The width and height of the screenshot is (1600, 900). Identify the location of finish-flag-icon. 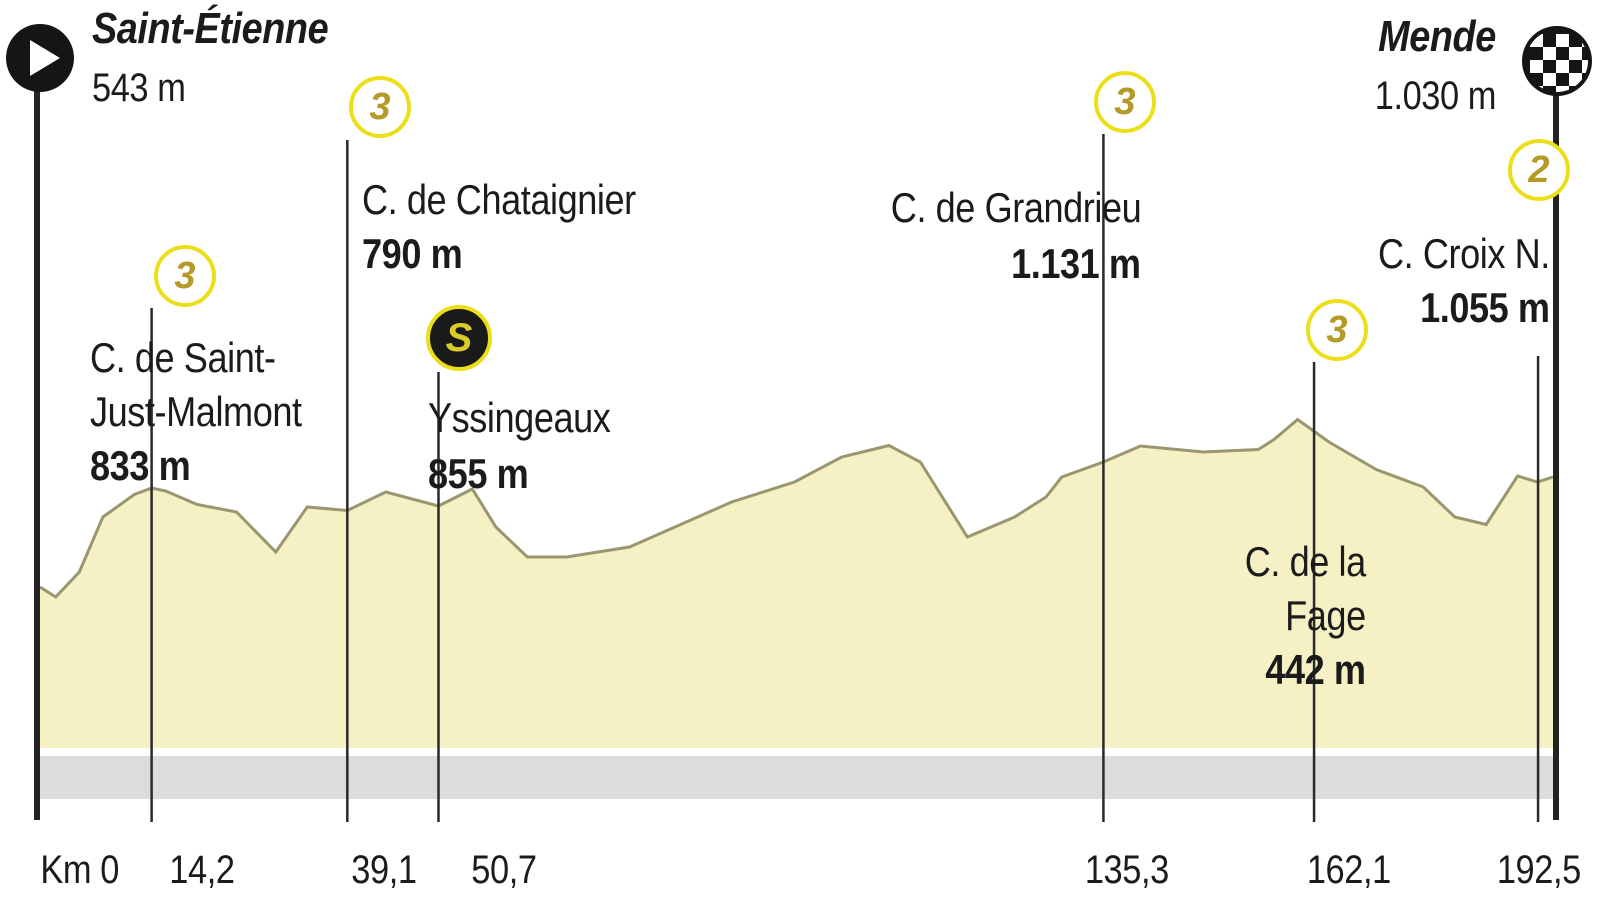
(1557, 61).